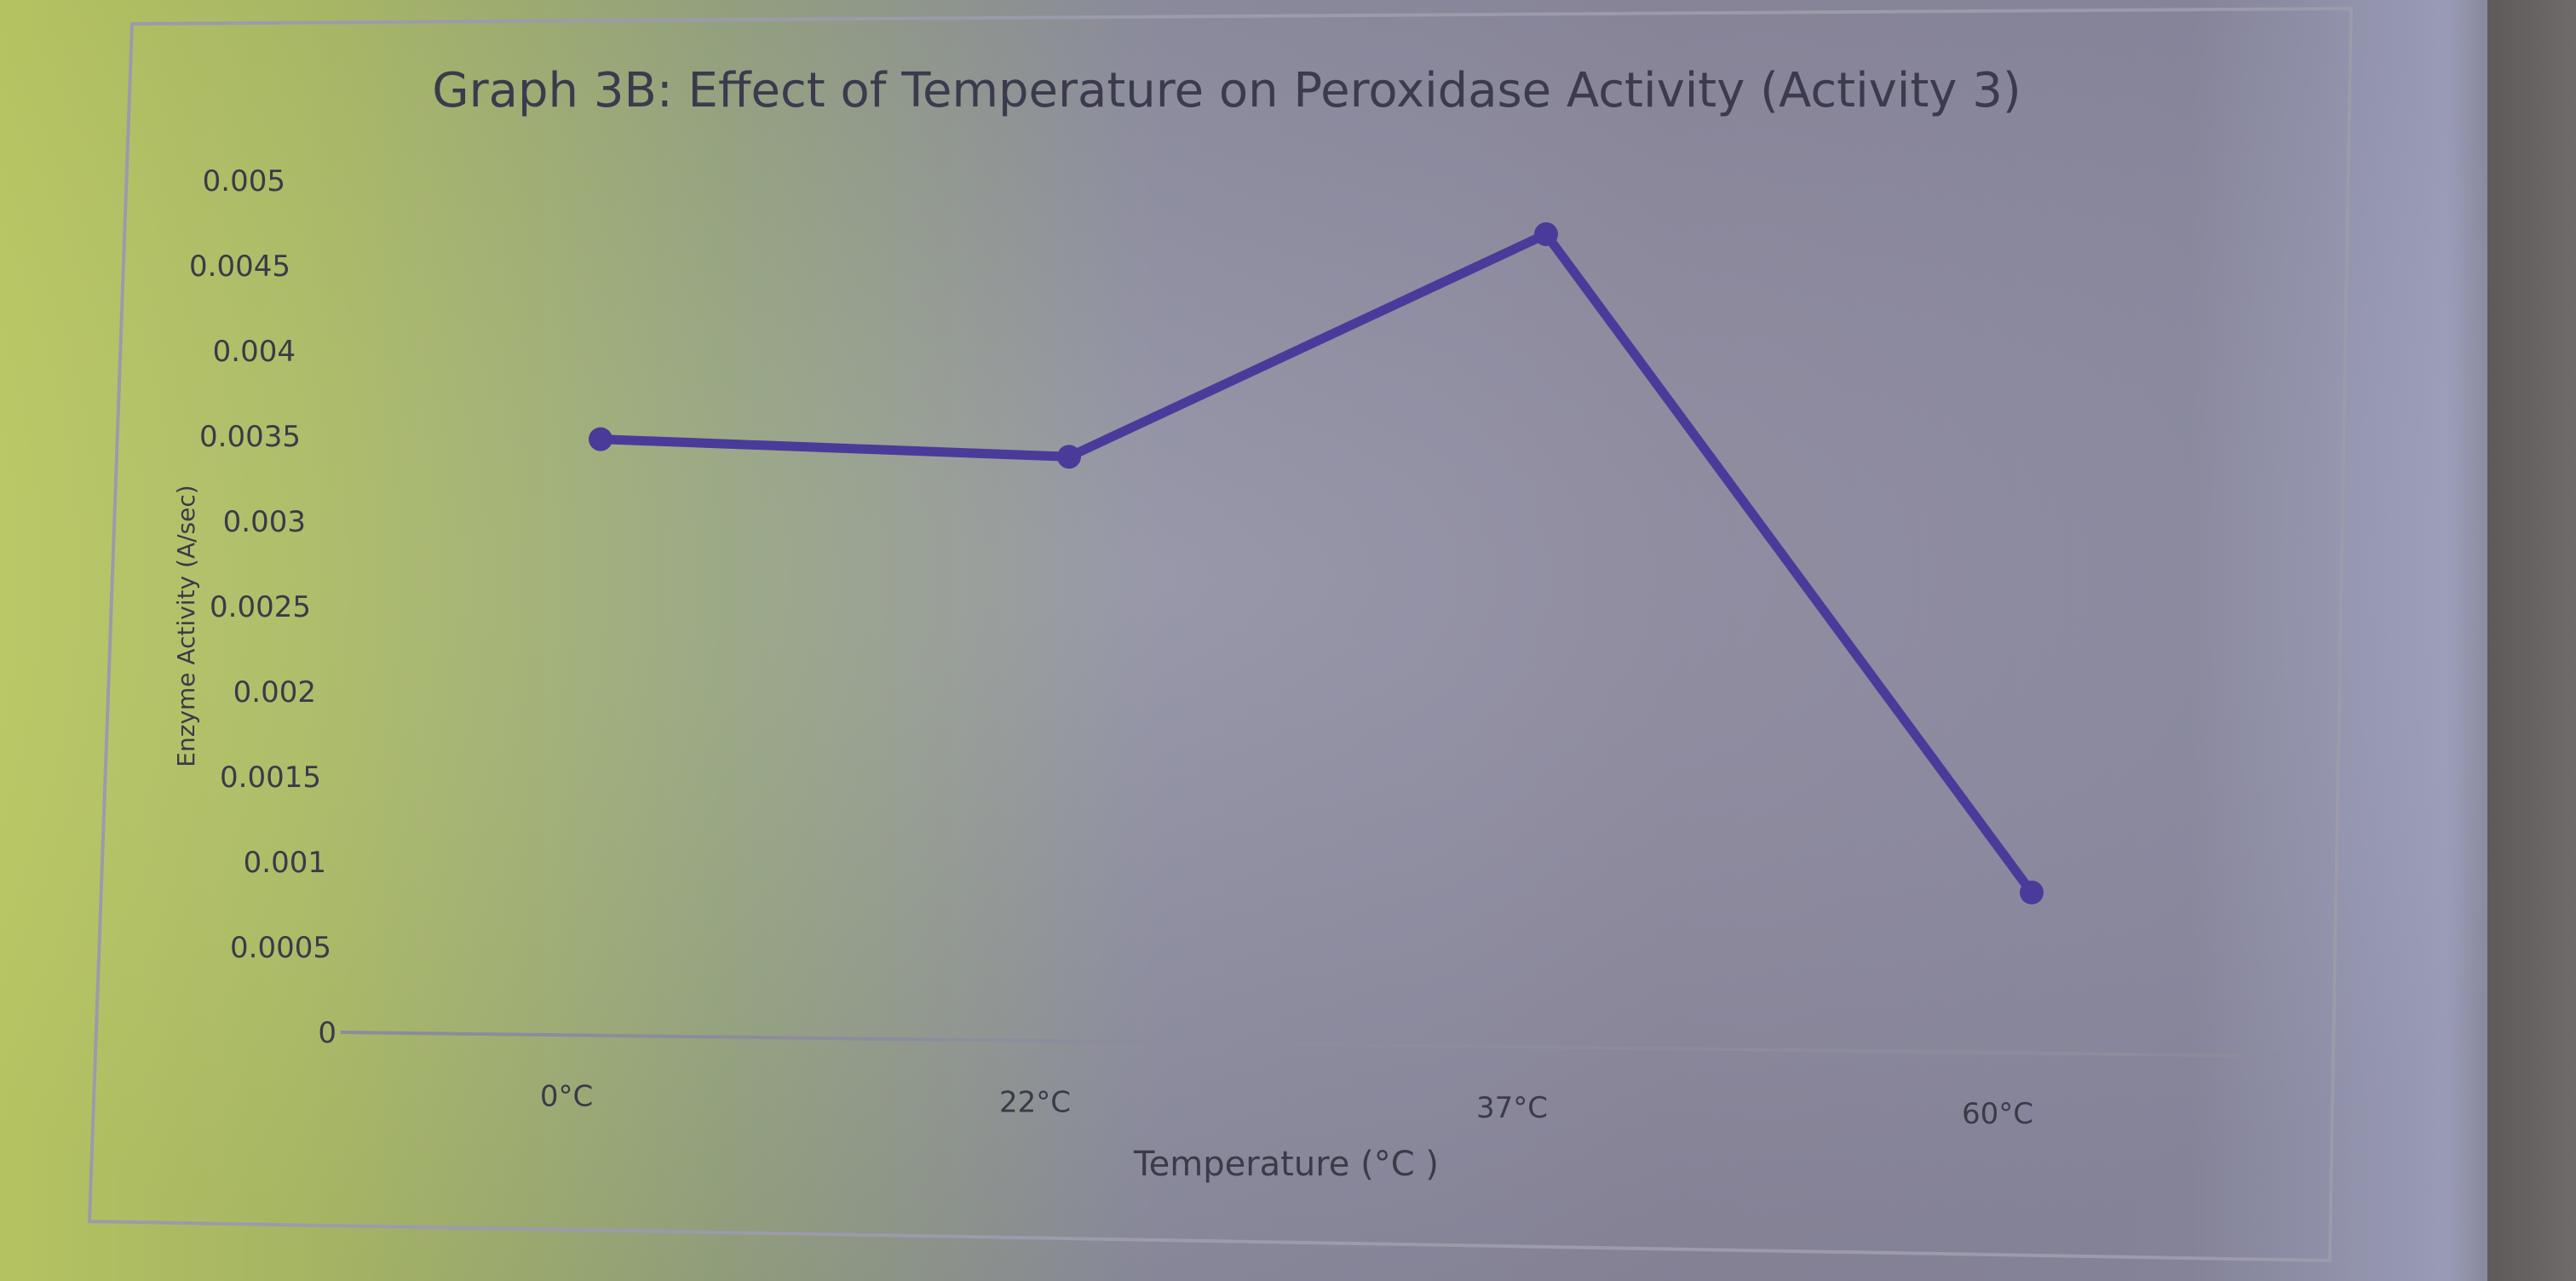  What do you see at coordinates (271, 778) in the screenshot?
I see `y-tick-label: 0.0015` at bounding box center [271, 778].